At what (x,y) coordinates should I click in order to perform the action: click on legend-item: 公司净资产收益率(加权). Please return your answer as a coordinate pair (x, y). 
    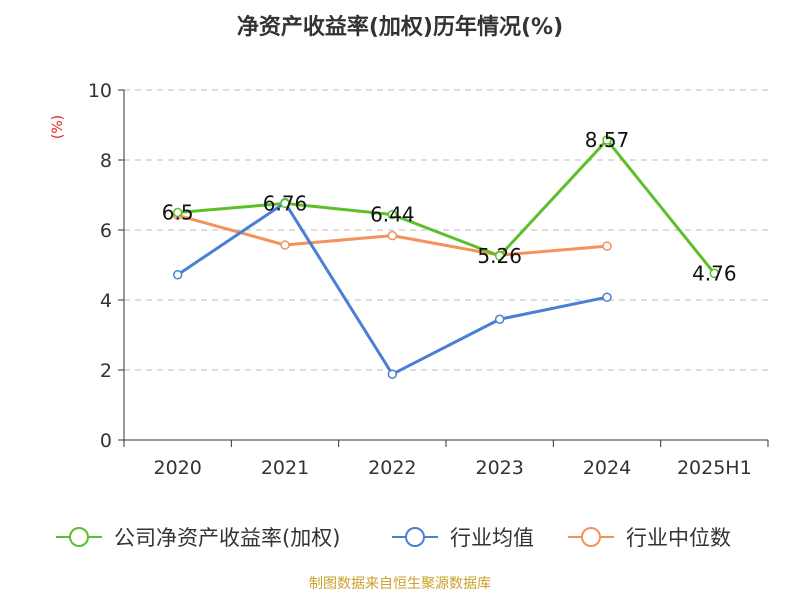
    Looking at the image, I should click on (198, 538).